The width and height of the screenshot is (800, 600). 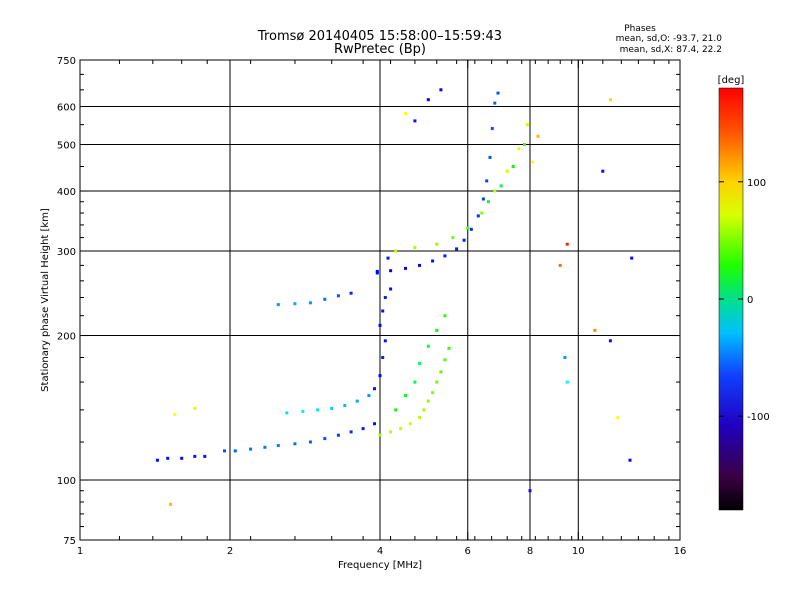 What do you see at coordinates (750, 300) in the screenshot?
I see `colorbar-tick-label: 0` at bounding box center [750, 300].